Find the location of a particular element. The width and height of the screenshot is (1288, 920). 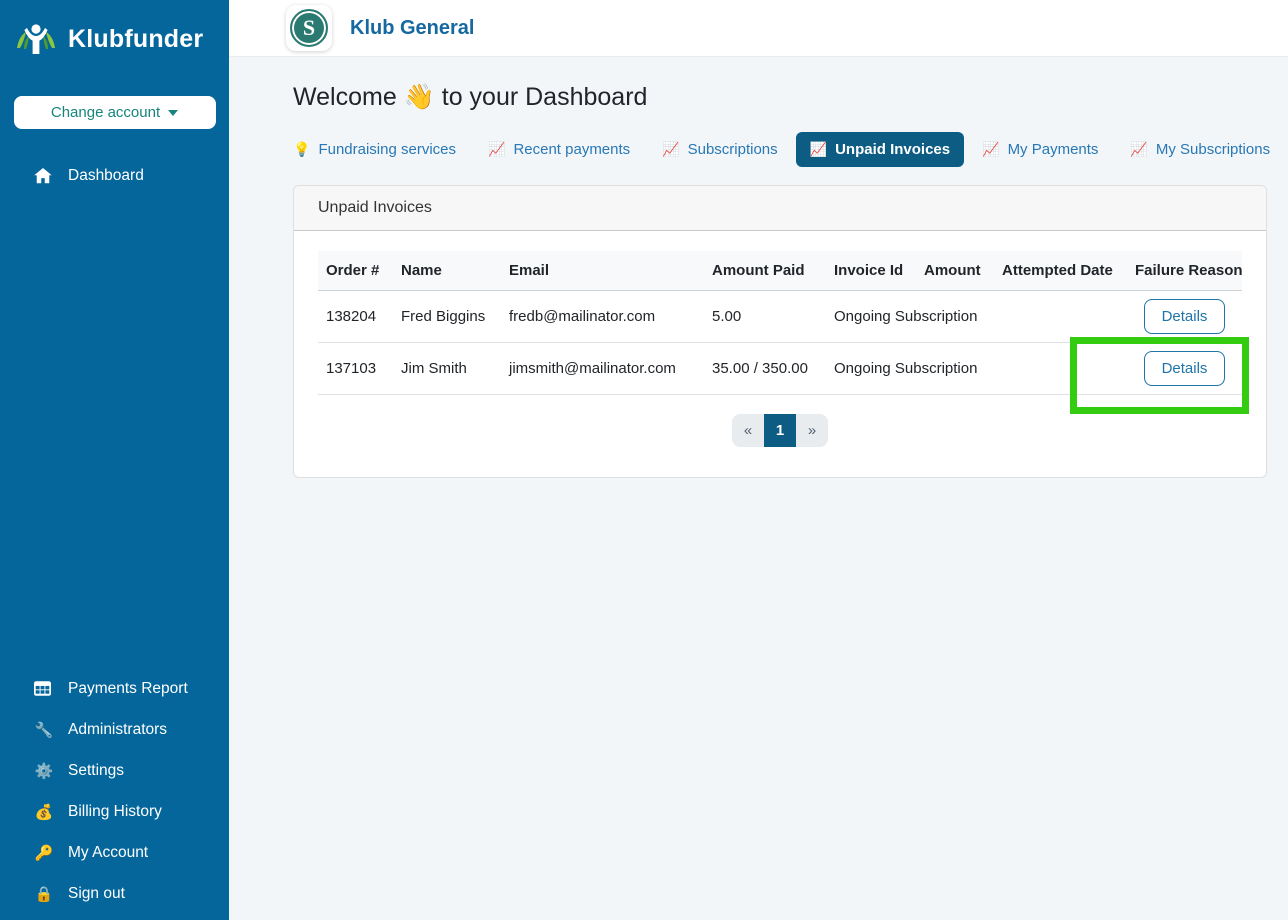

brand: Klubfunder is located at coordinates (114, 28).